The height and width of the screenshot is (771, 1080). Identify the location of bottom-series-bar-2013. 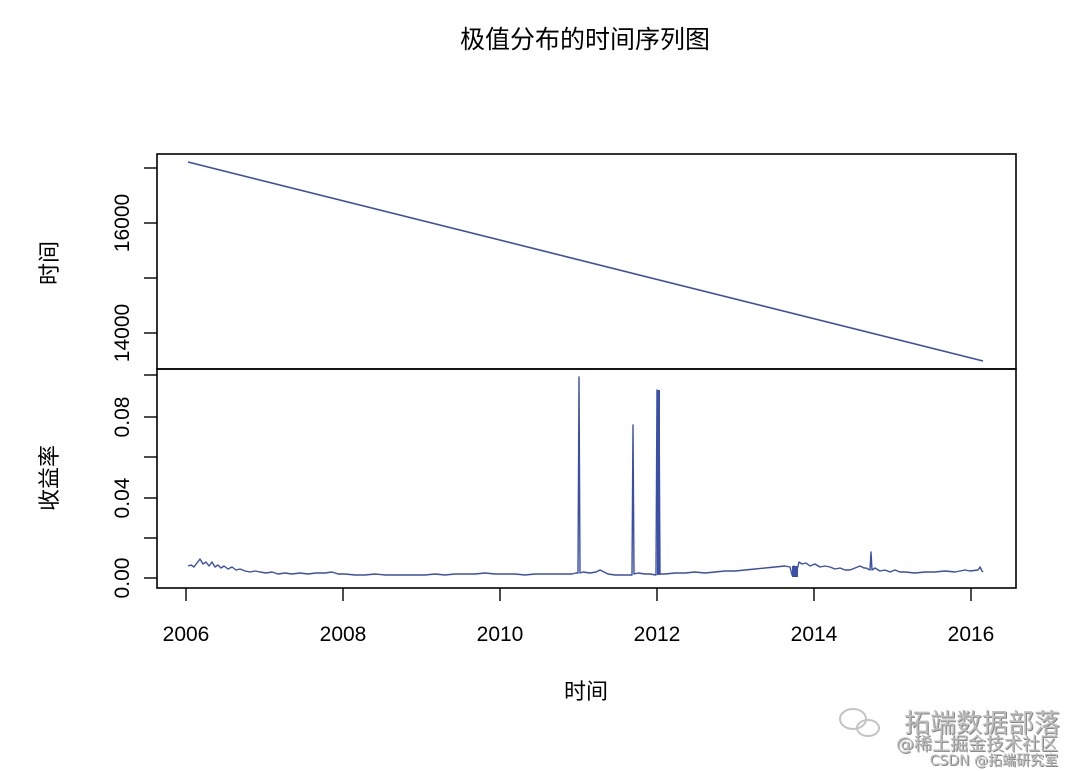
(795, 571).